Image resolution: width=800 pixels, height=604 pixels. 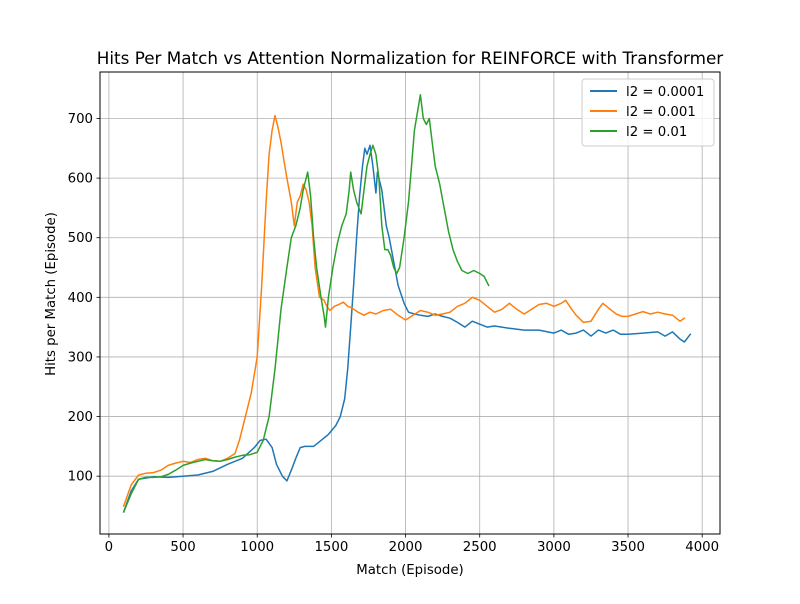 I want to click on x-tick-label: 0, so click(x=109, y=547).